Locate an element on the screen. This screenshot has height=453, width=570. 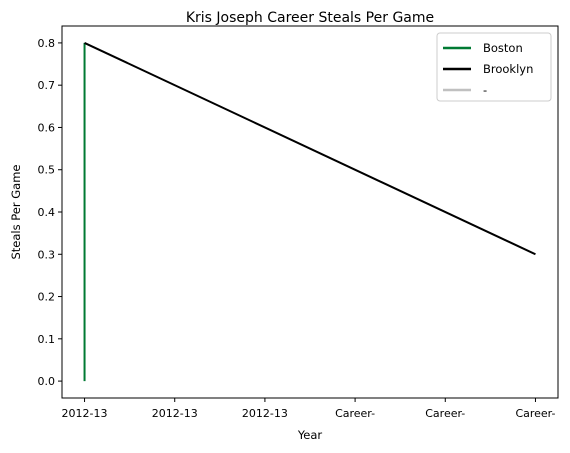
y-tick-label: 0.6 is located at coordinates (47, 127).